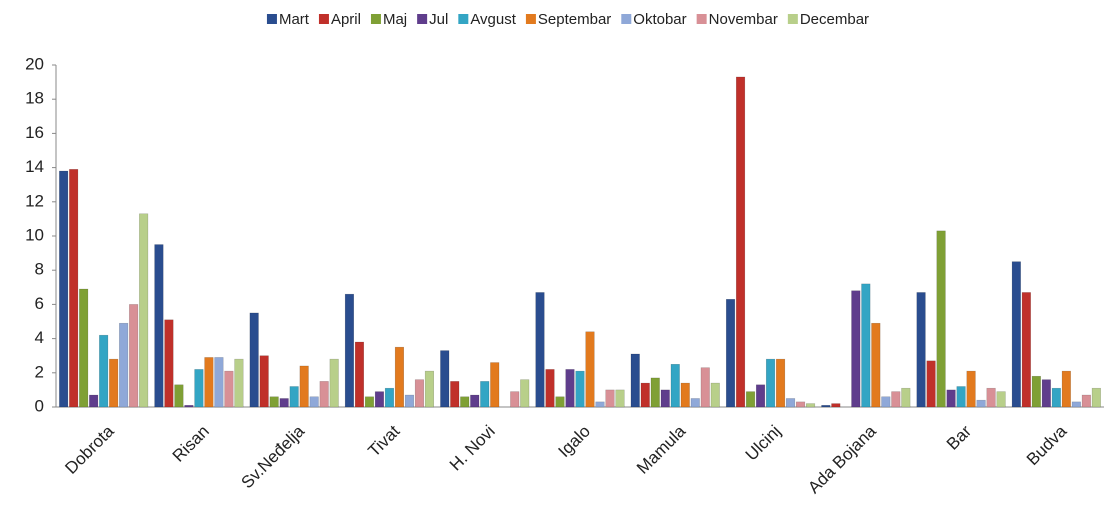  What do you see at coordinates (34, 63) in the screenshot?
I see `y-tick-label: 20` at bounding box center [34, 63].